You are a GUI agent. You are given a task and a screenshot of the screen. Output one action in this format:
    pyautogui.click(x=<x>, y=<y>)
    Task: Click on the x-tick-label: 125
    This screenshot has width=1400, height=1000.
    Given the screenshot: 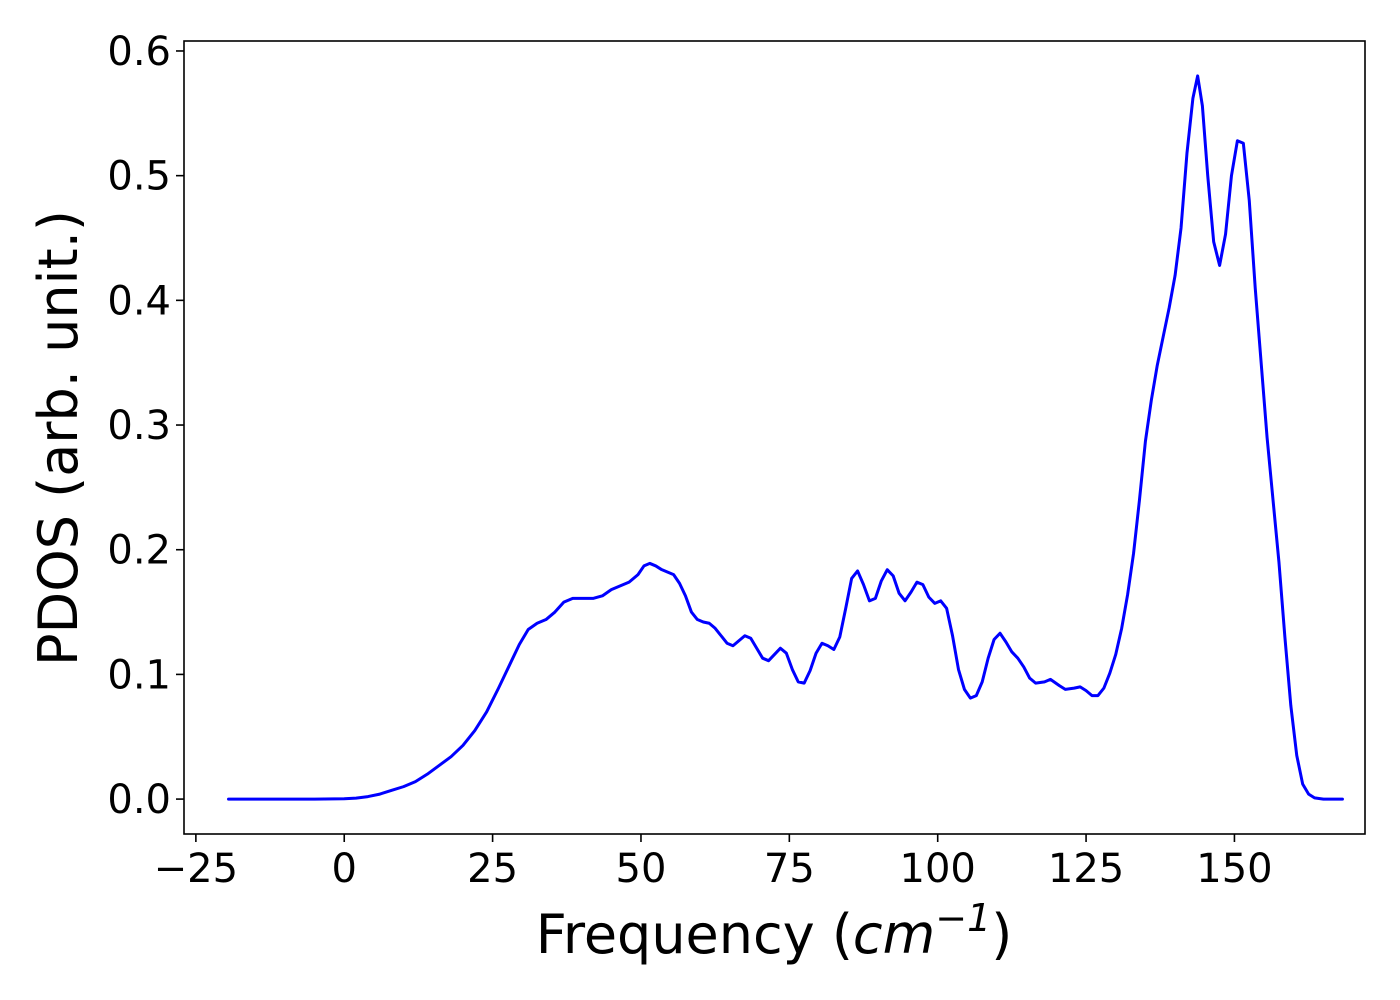 What is the action you would take?
    pyautogui.click(x=1086, y=869)
    